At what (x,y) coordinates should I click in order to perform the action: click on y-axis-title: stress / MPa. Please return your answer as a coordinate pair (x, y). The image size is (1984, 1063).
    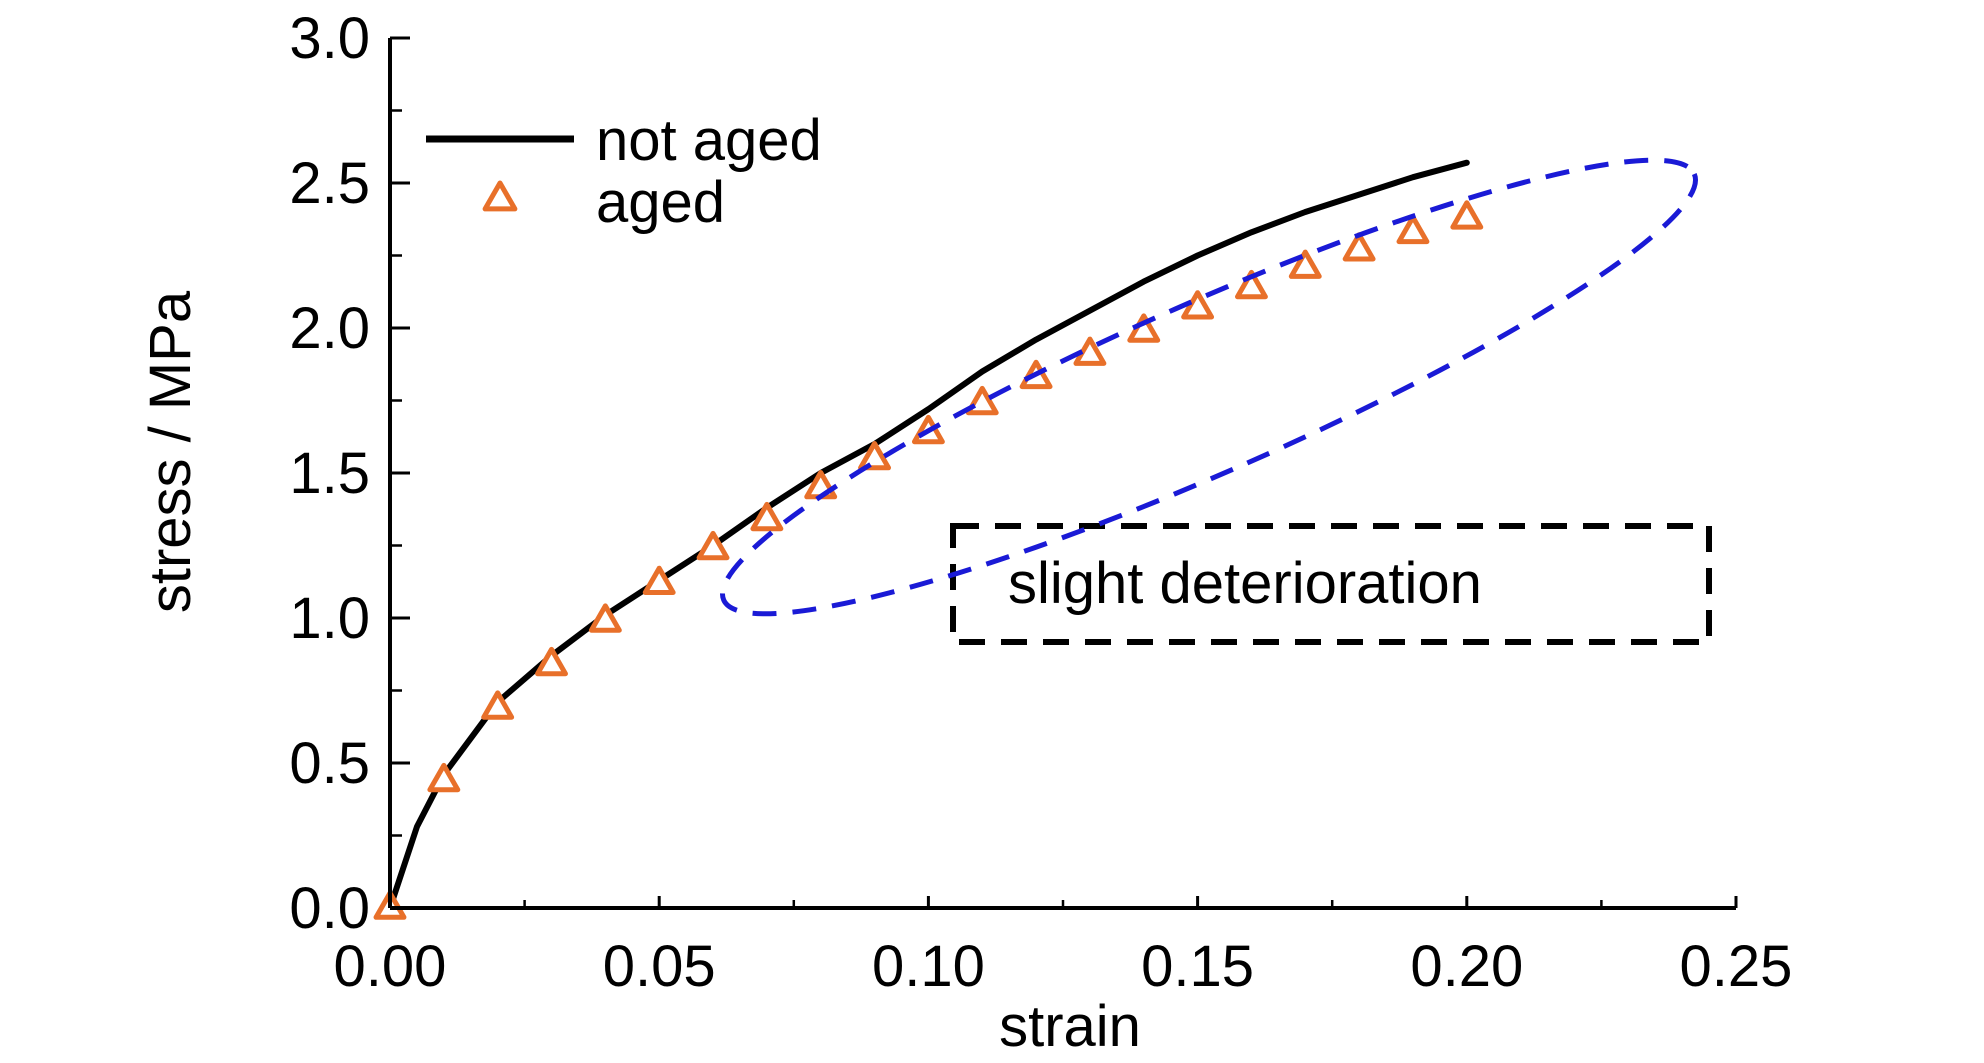
    Looking at the image, I should click on (170, 451).